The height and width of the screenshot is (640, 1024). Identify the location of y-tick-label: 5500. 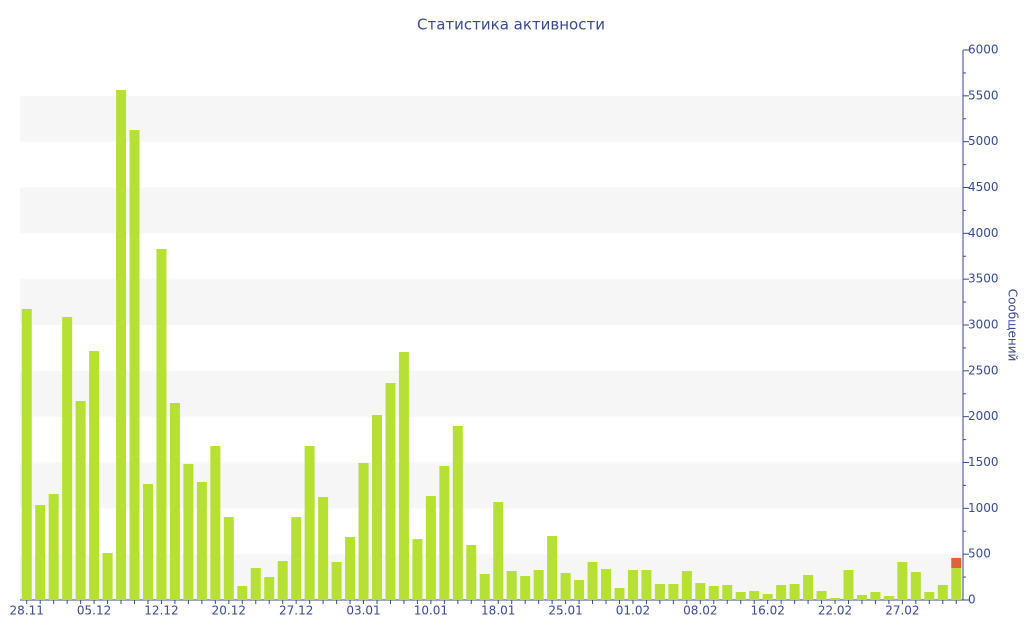
(983, 95).